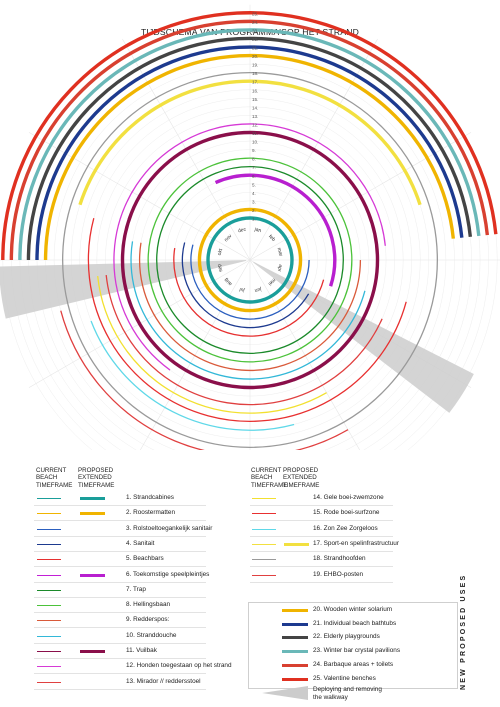 This screenshot has height=707, width=500. What do you see at coordinates (254, 219) in the screenshot?
I see `ring-number: 1.` at bounding box center [254, 219].